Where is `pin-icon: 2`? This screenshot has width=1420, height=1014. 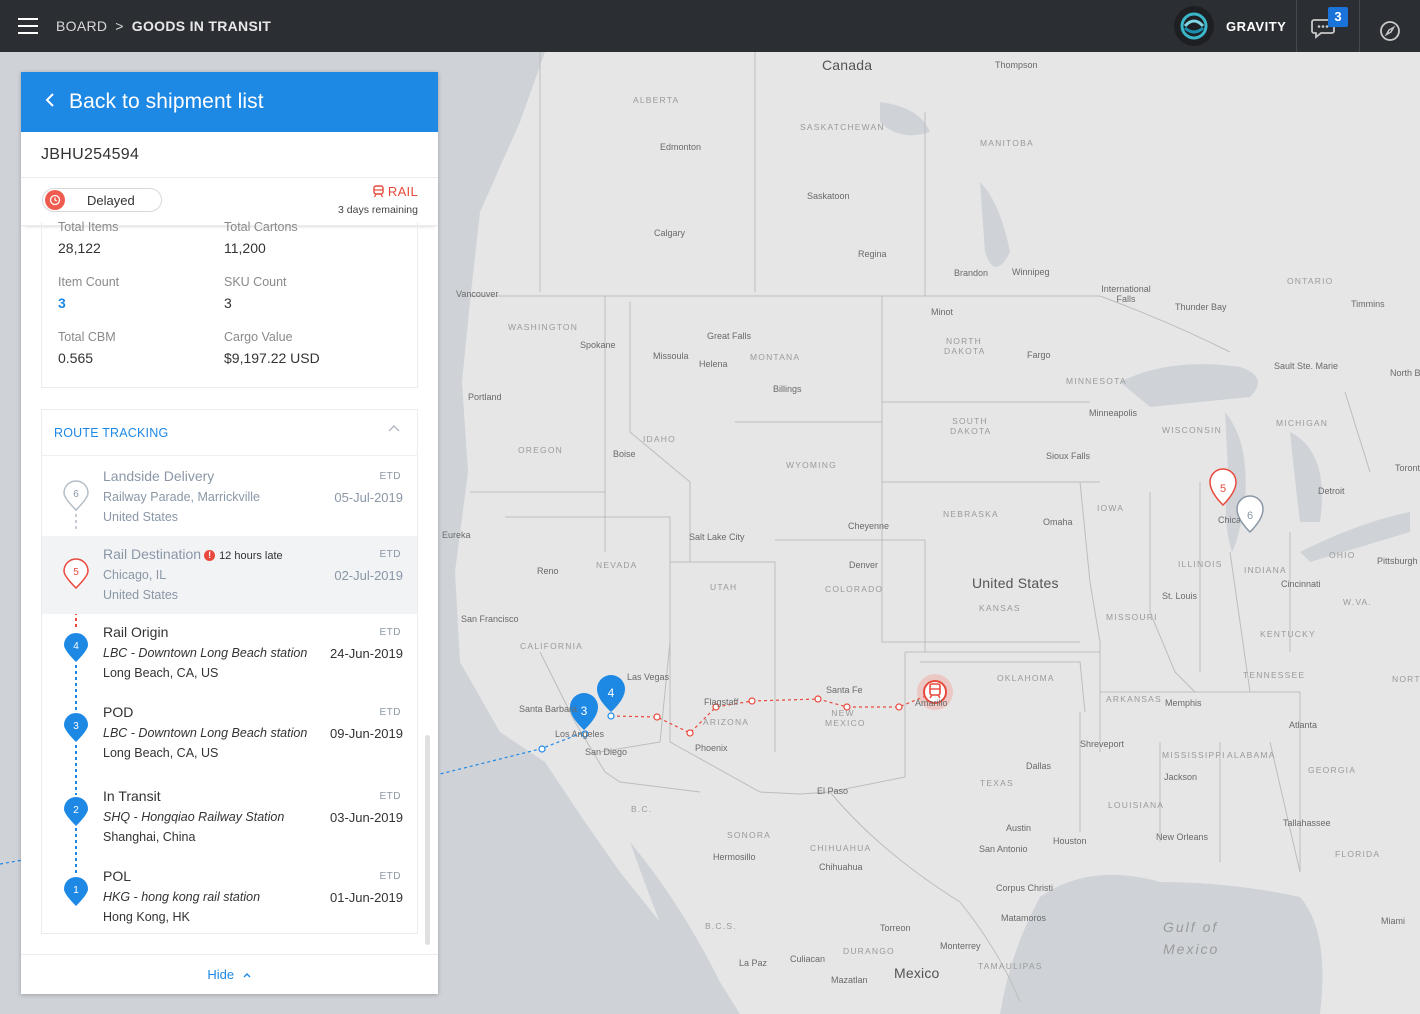
pin-icon: 2 is located at coordinates (76, 811).